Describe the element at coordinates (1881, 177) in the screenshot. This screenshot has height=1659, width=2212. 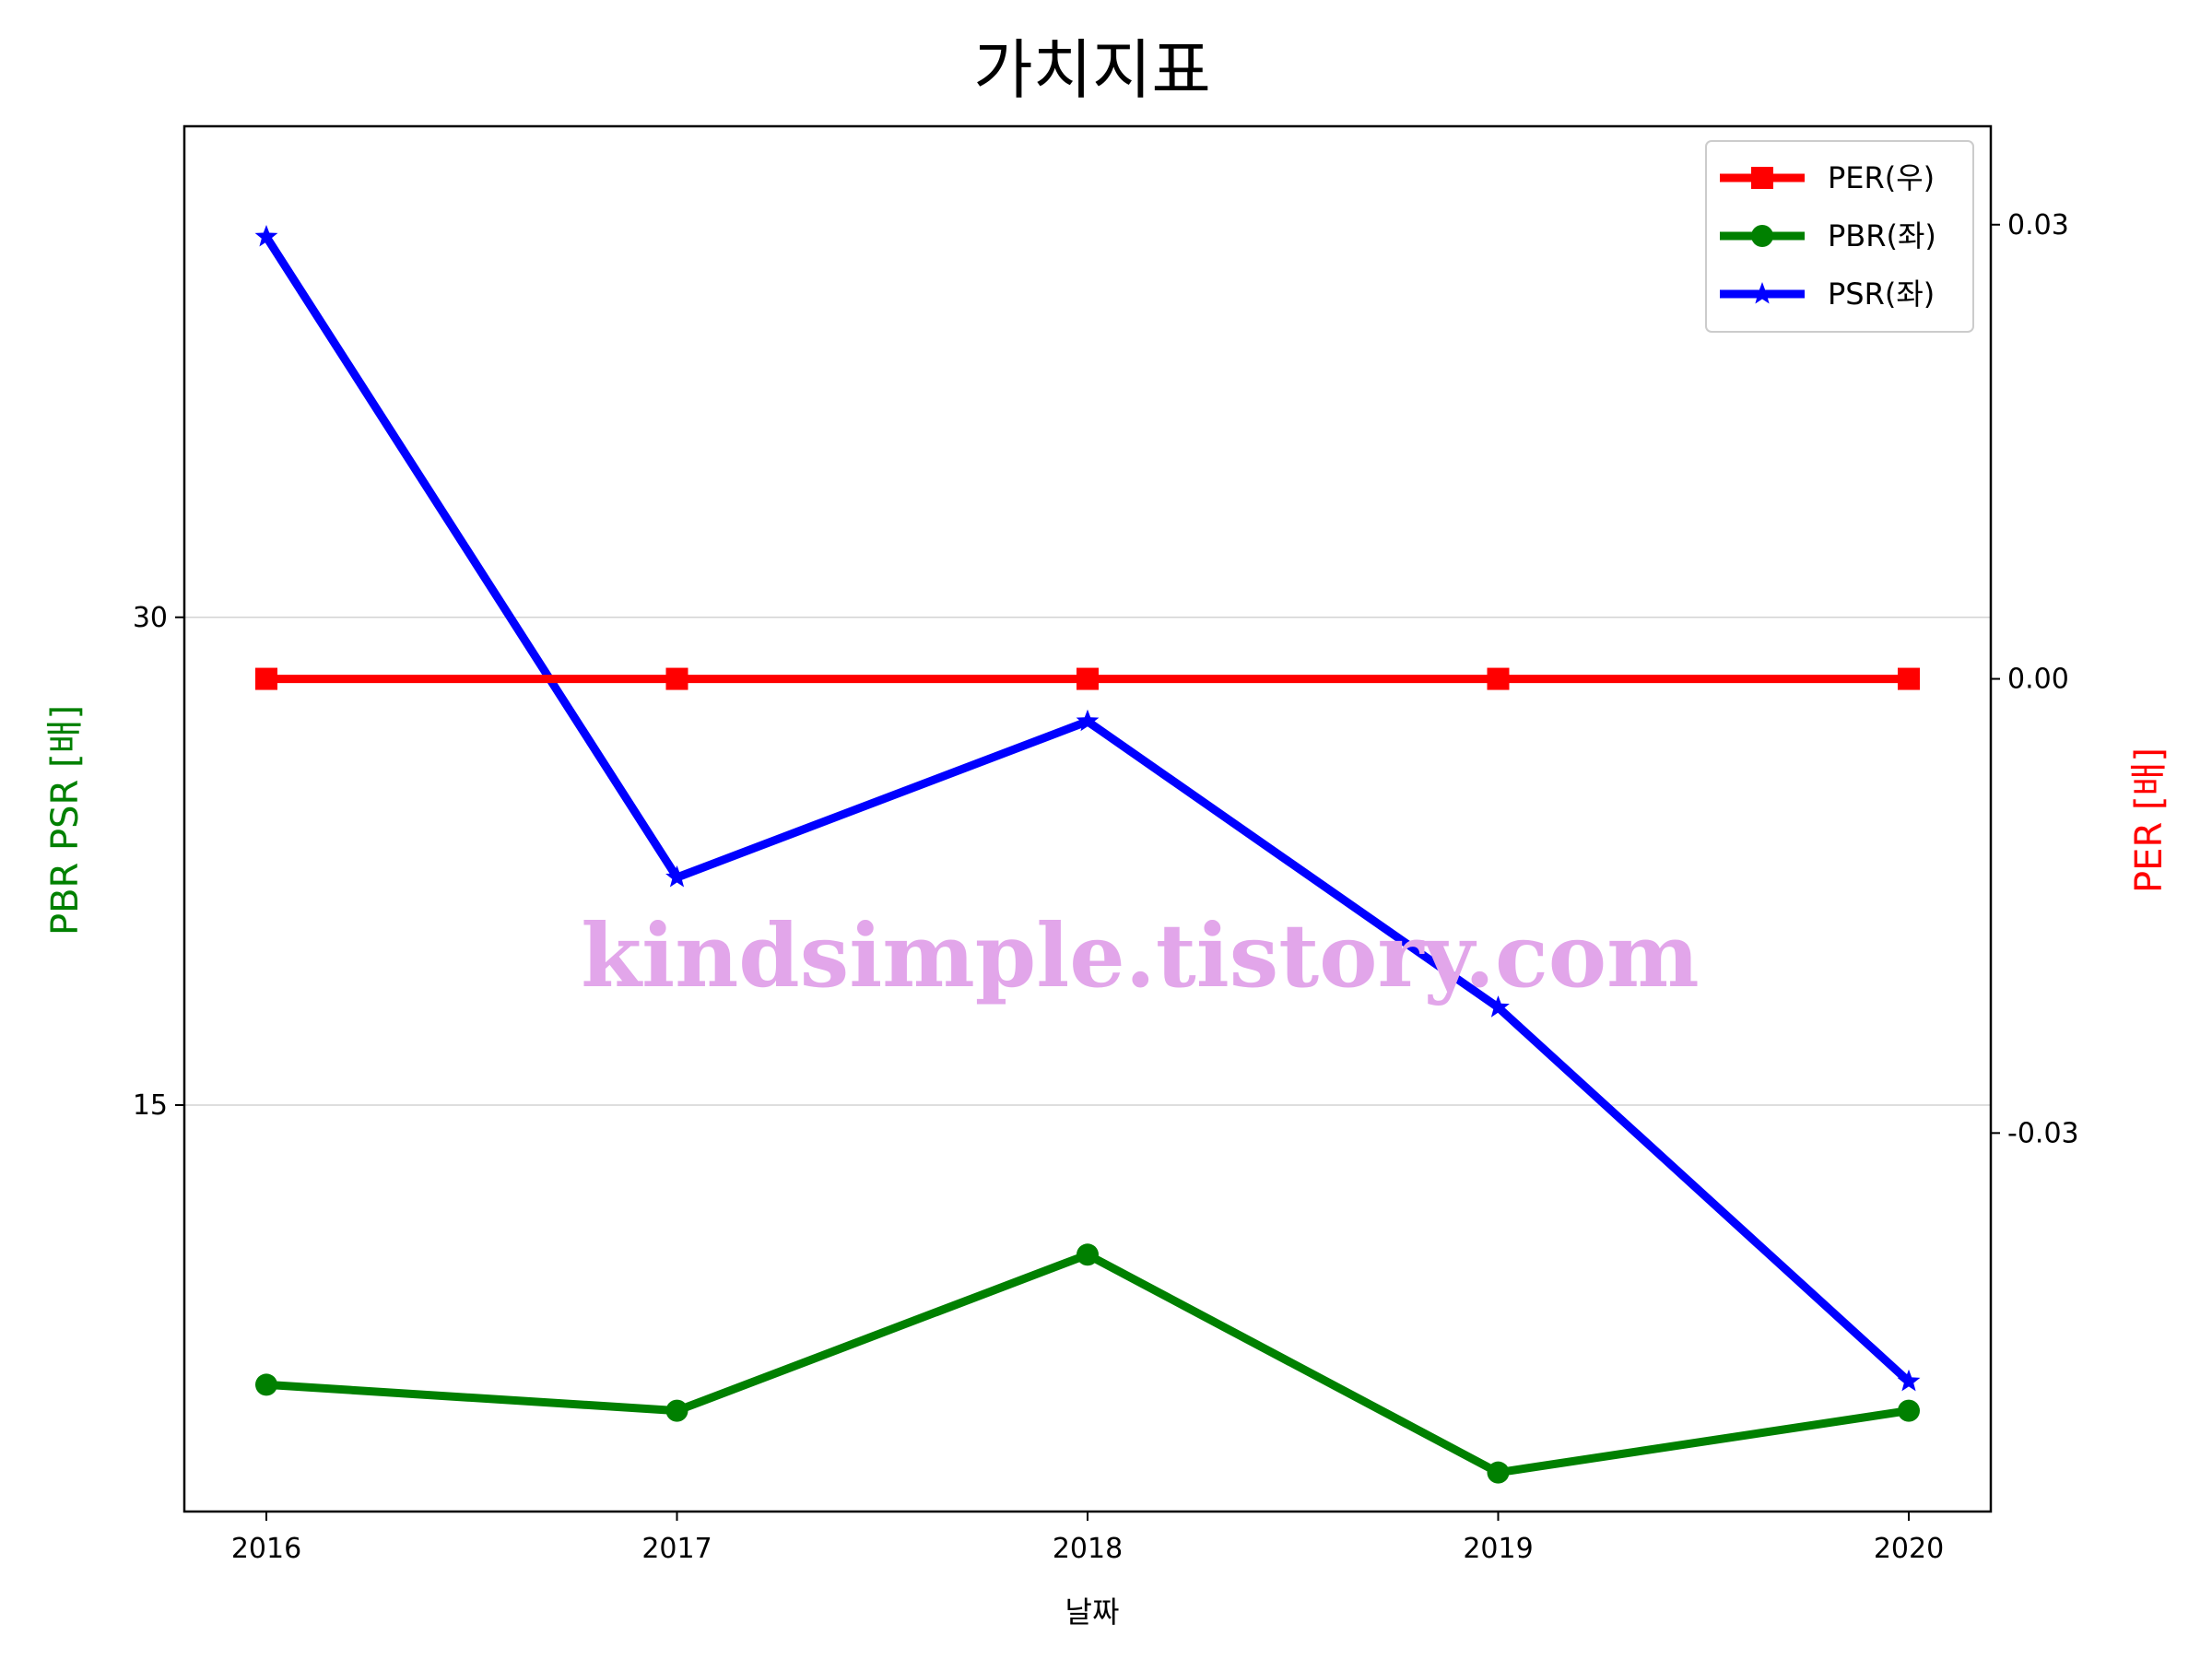
I see `legend-label-per: PER(우)` at that location.